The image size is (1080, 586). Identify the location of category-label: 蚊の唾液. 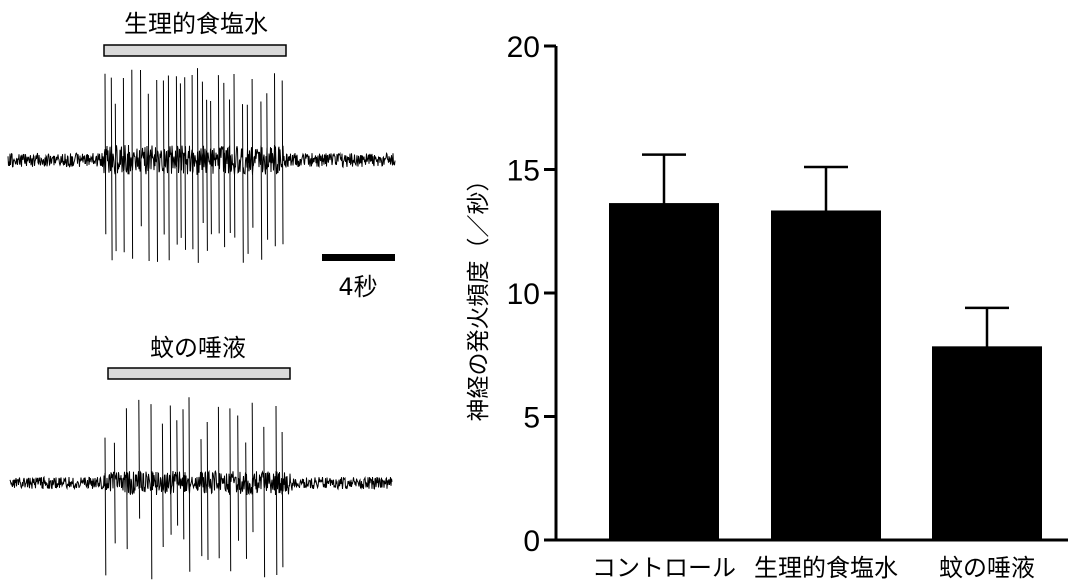
(987, 568).